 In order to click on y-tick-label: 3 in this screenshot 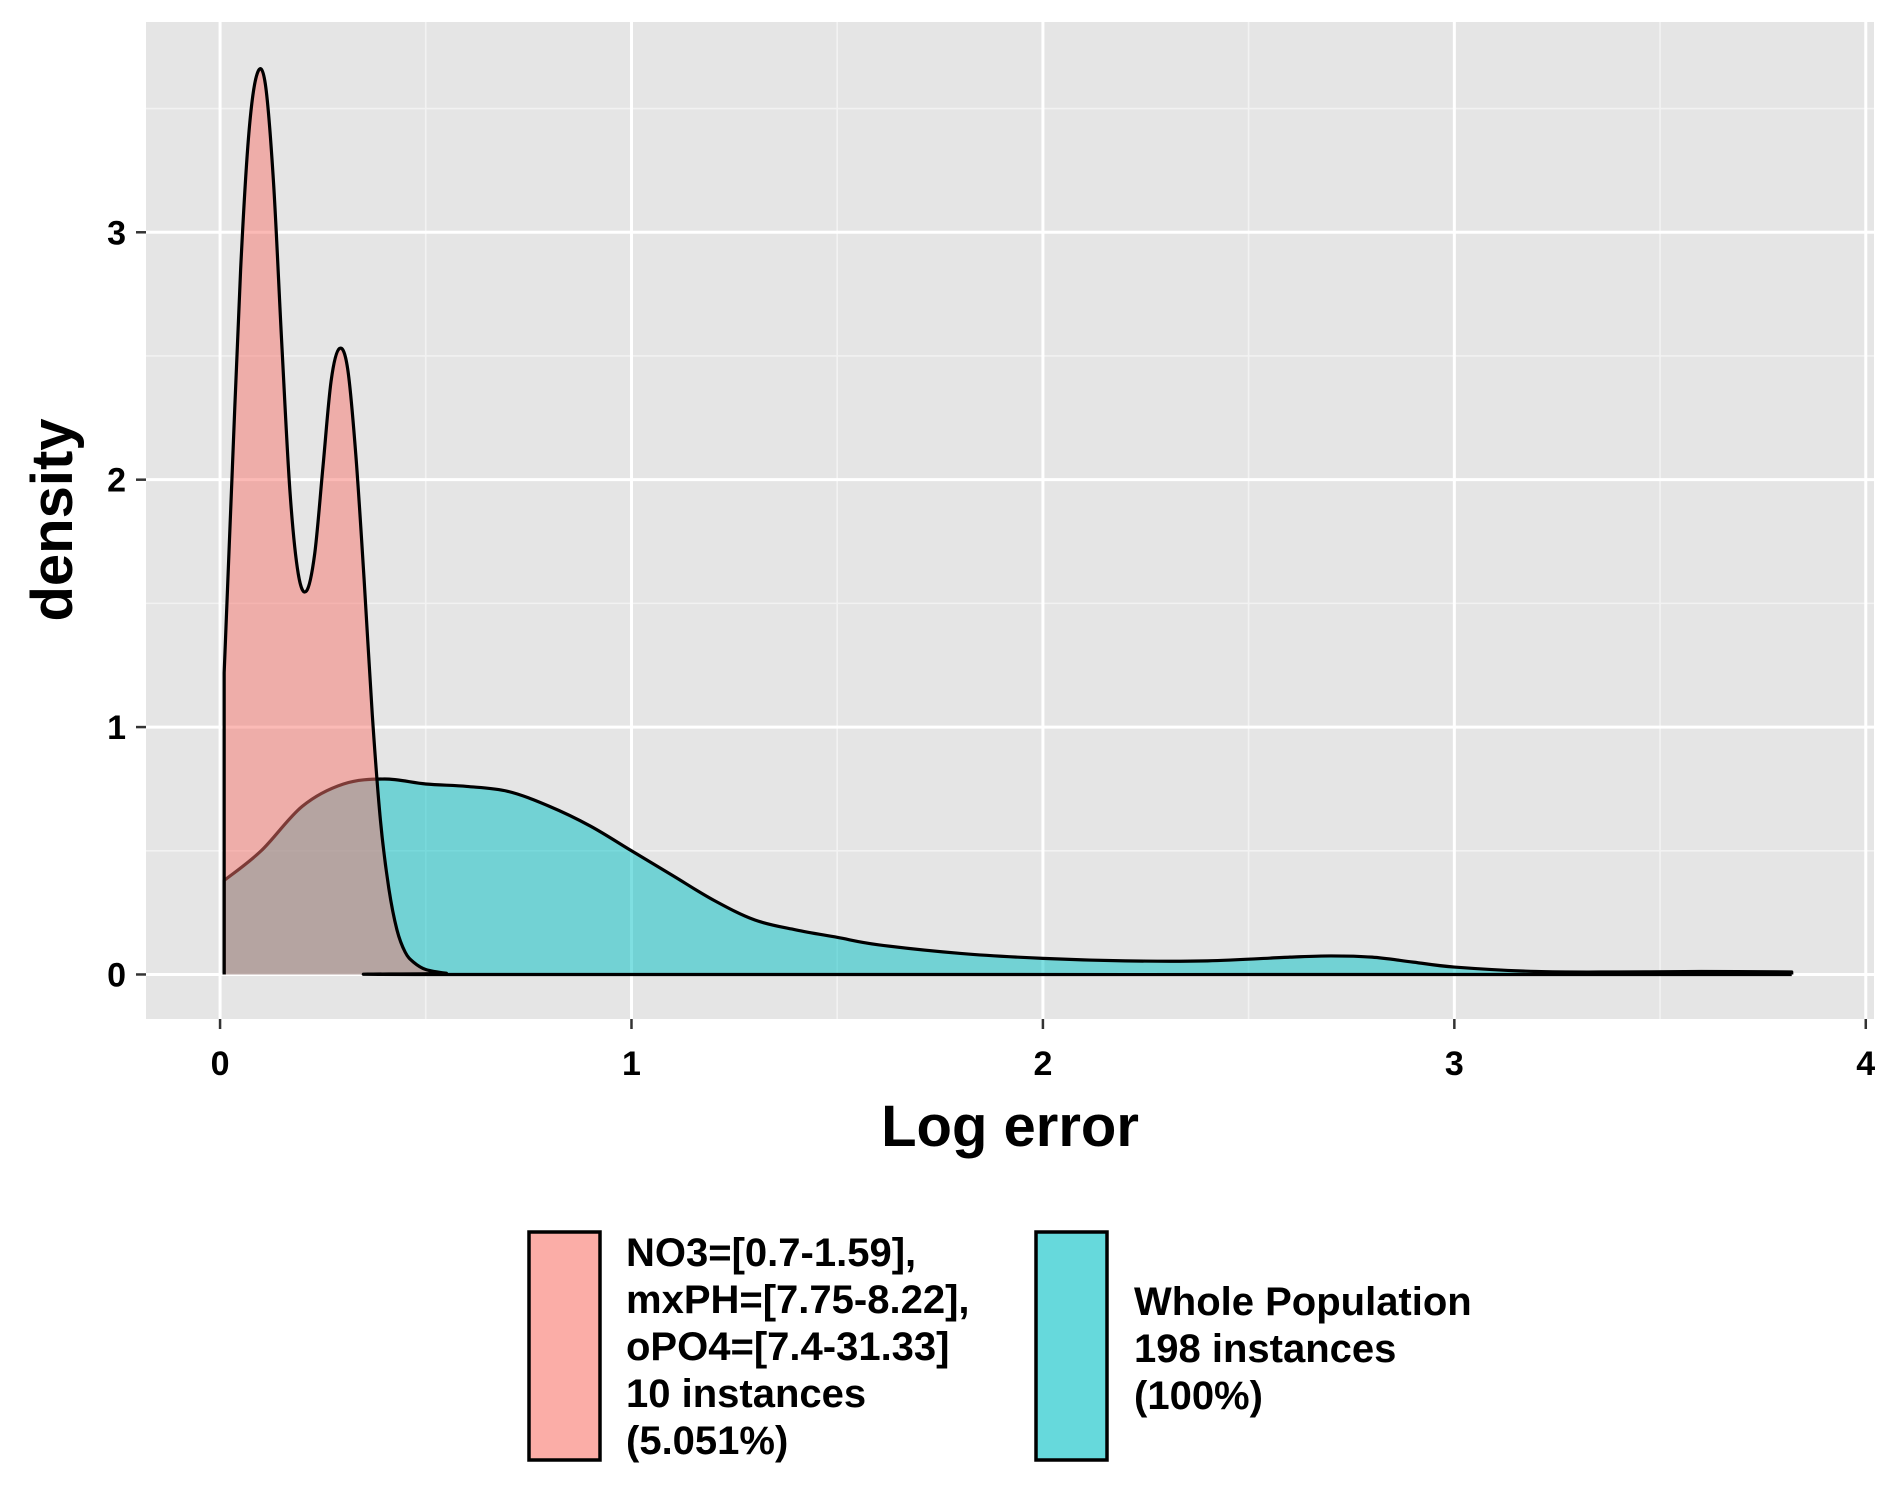, I will do `click(116, 233)`.